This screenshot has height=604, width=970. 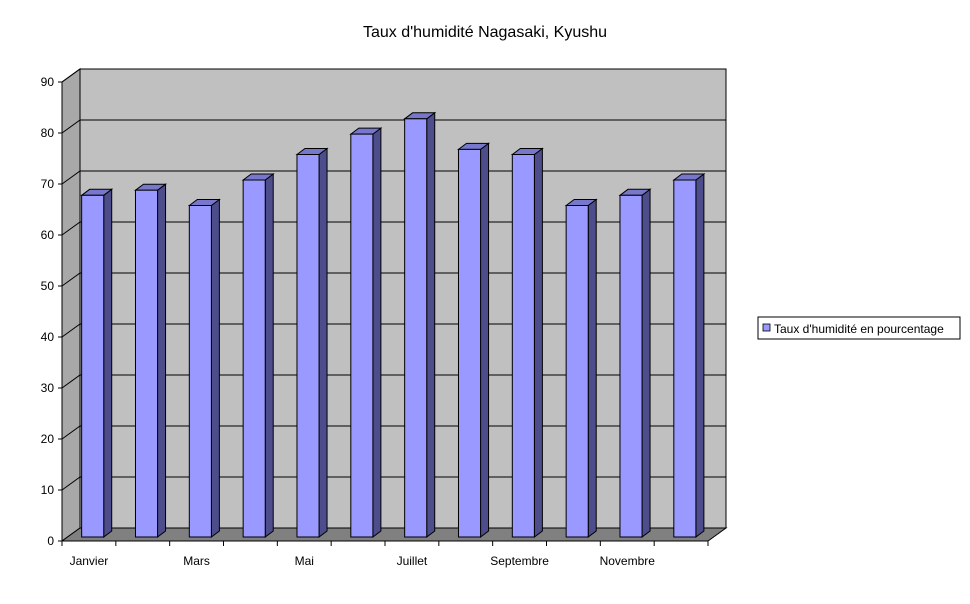 I want to click on x-tick-label: Mars, so click(x=196, y=561).